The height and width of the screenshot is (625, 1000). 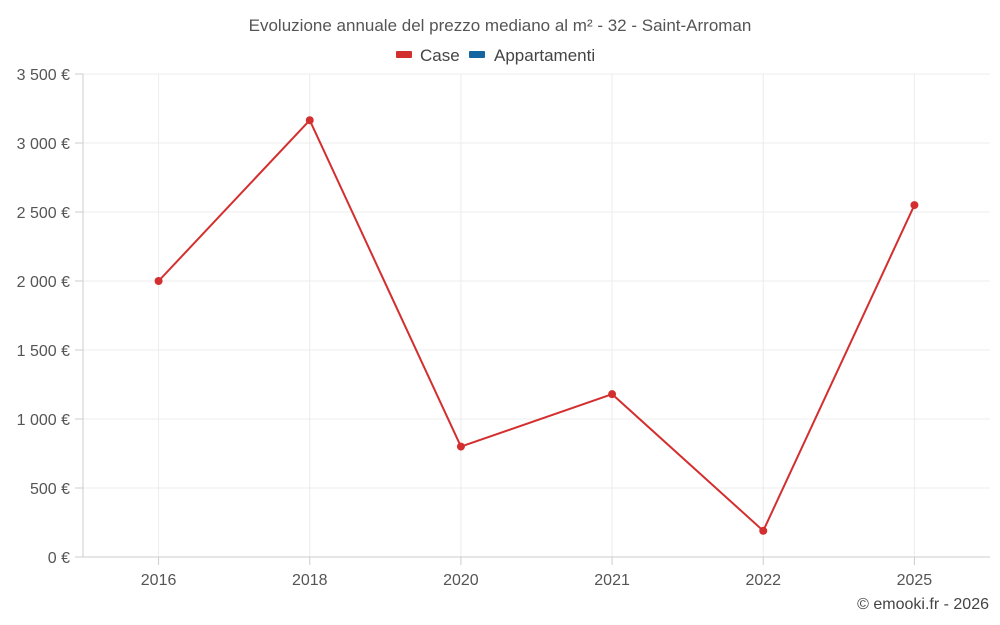 I want to click on y-tick-label: 500 €, so click(x=50, y=489).